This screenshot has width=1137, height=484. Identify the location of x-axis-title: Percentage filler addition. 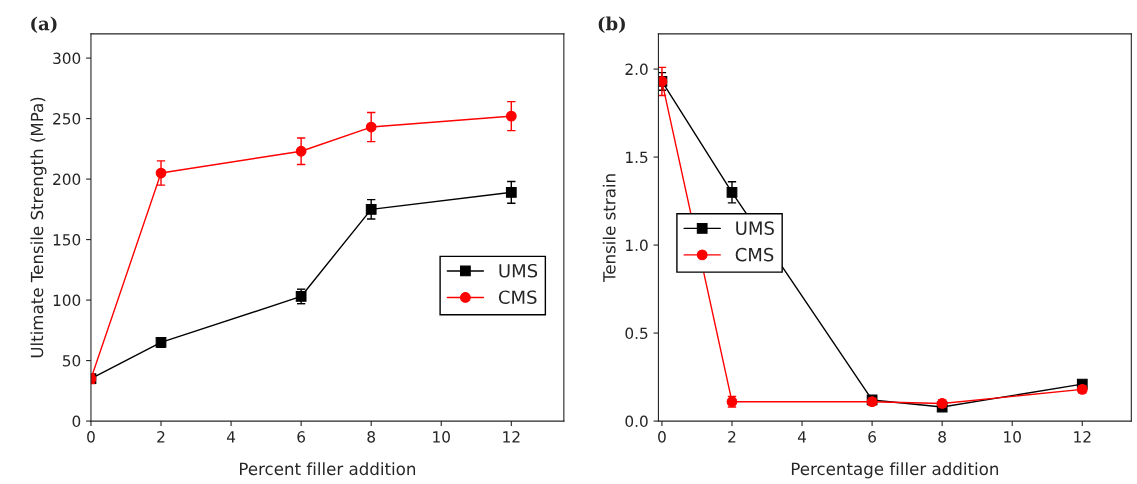
(895, 470).